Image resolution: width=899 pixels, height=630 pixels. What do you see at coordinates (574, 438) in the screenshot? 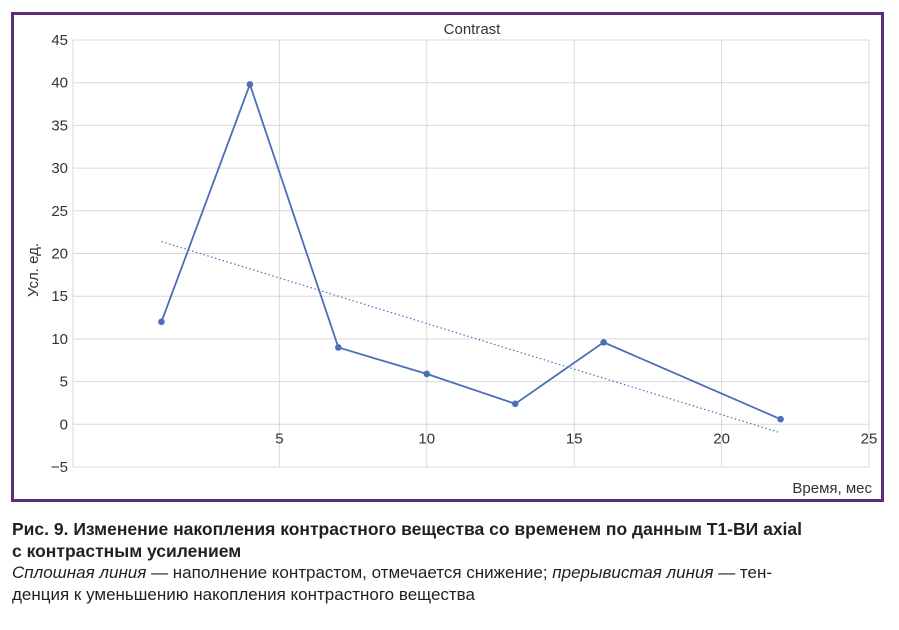
I see `x-tick-label: 15` at bounding box center [574, 438].